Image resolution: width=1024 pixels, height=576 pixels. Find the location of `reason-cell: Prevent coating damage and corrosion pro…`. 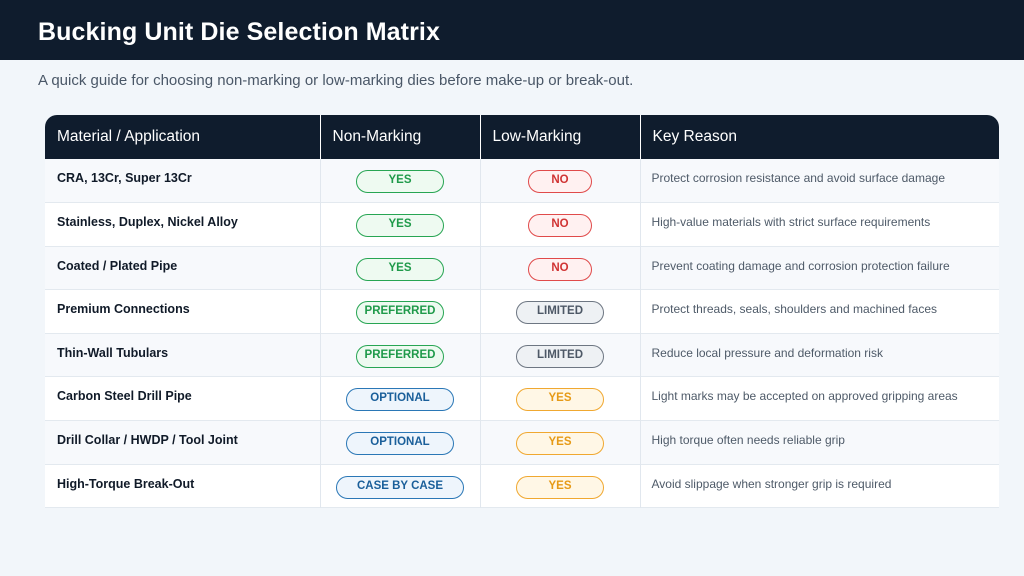

reason-cell: Prevent coating damage and corrosion pro… is located at coordinates (800, 265).